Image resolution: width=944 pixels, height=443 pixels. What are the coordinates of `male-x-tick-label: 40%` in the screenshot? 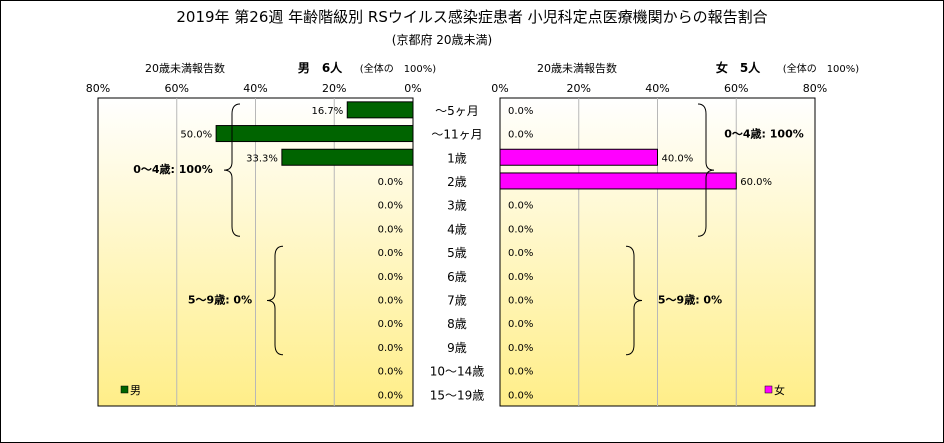 It's located at (255, 88).